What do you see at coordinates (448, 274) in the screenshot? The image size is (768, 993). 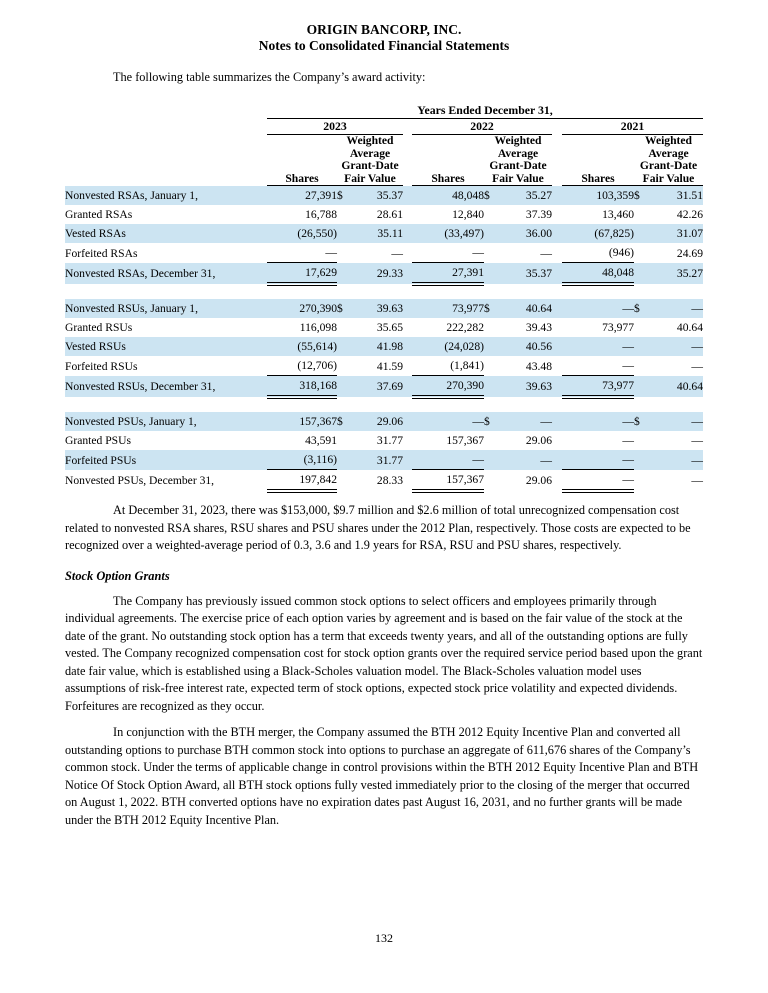 I see `cell-shares-2022: 27,391` at bounding box center [448, 274].